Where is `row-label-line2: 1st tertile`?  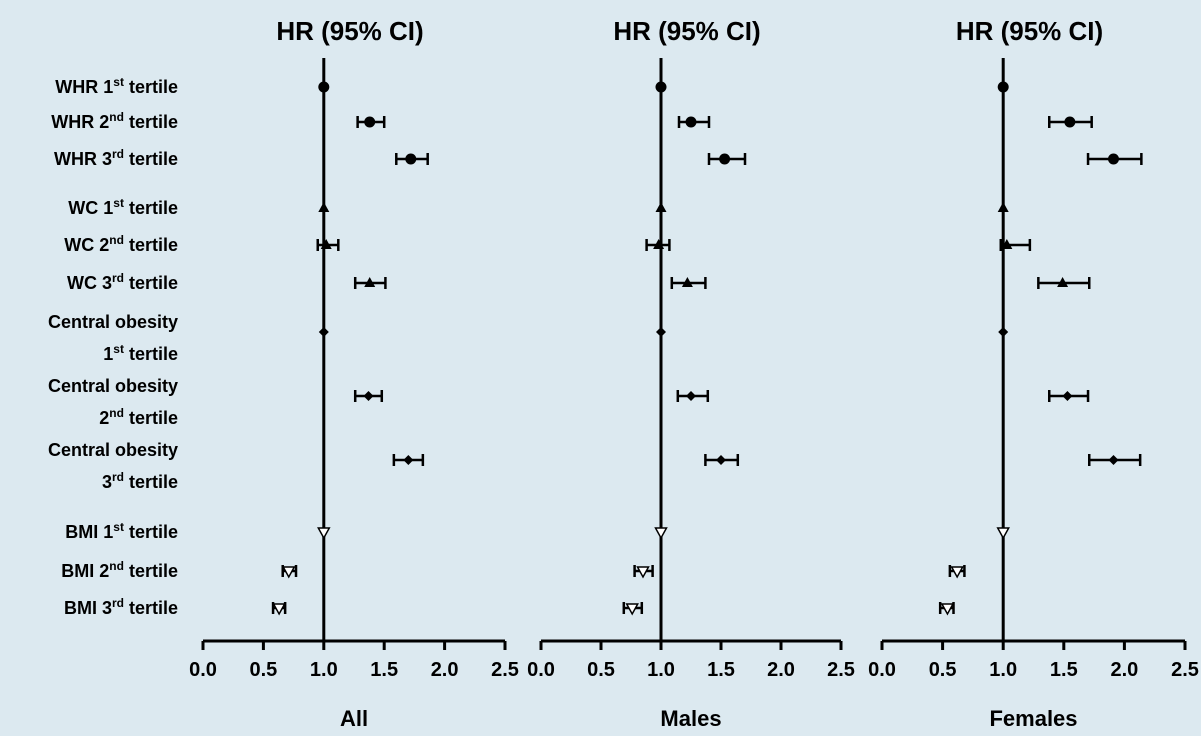 row-label-line2: 1st tertile is located at coordinates (140, 353).